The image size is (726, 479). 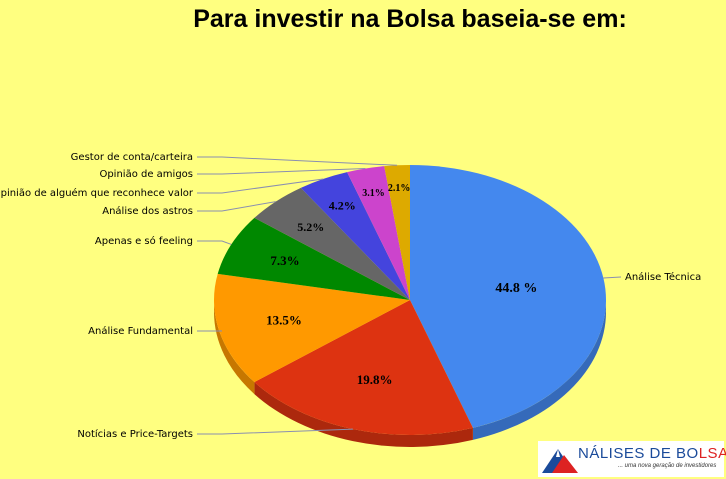 I want to click on slice-opiniao-de-amigos, so click(x=378, y=233).